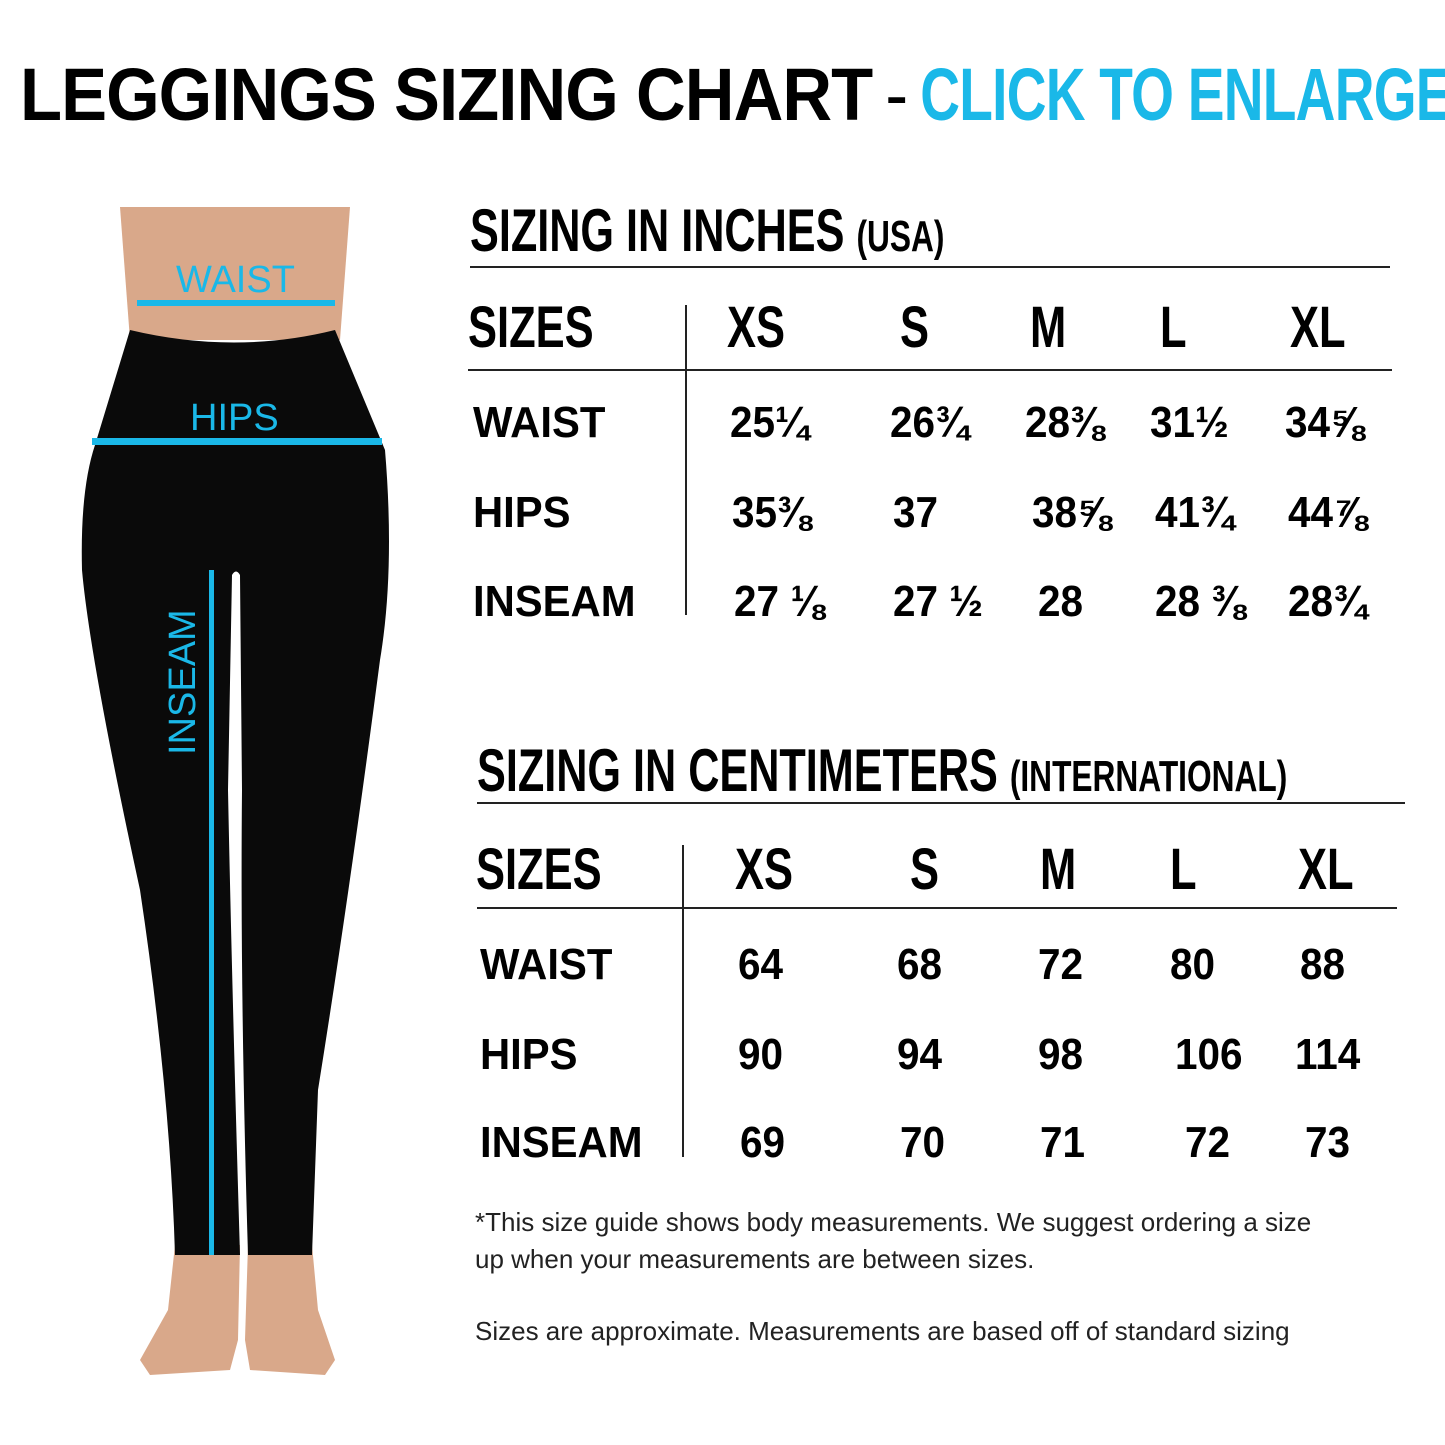  Describe the element at coordinates (183, 682) in the screenshot. I see `inseam-label: INSEAM` at that location.